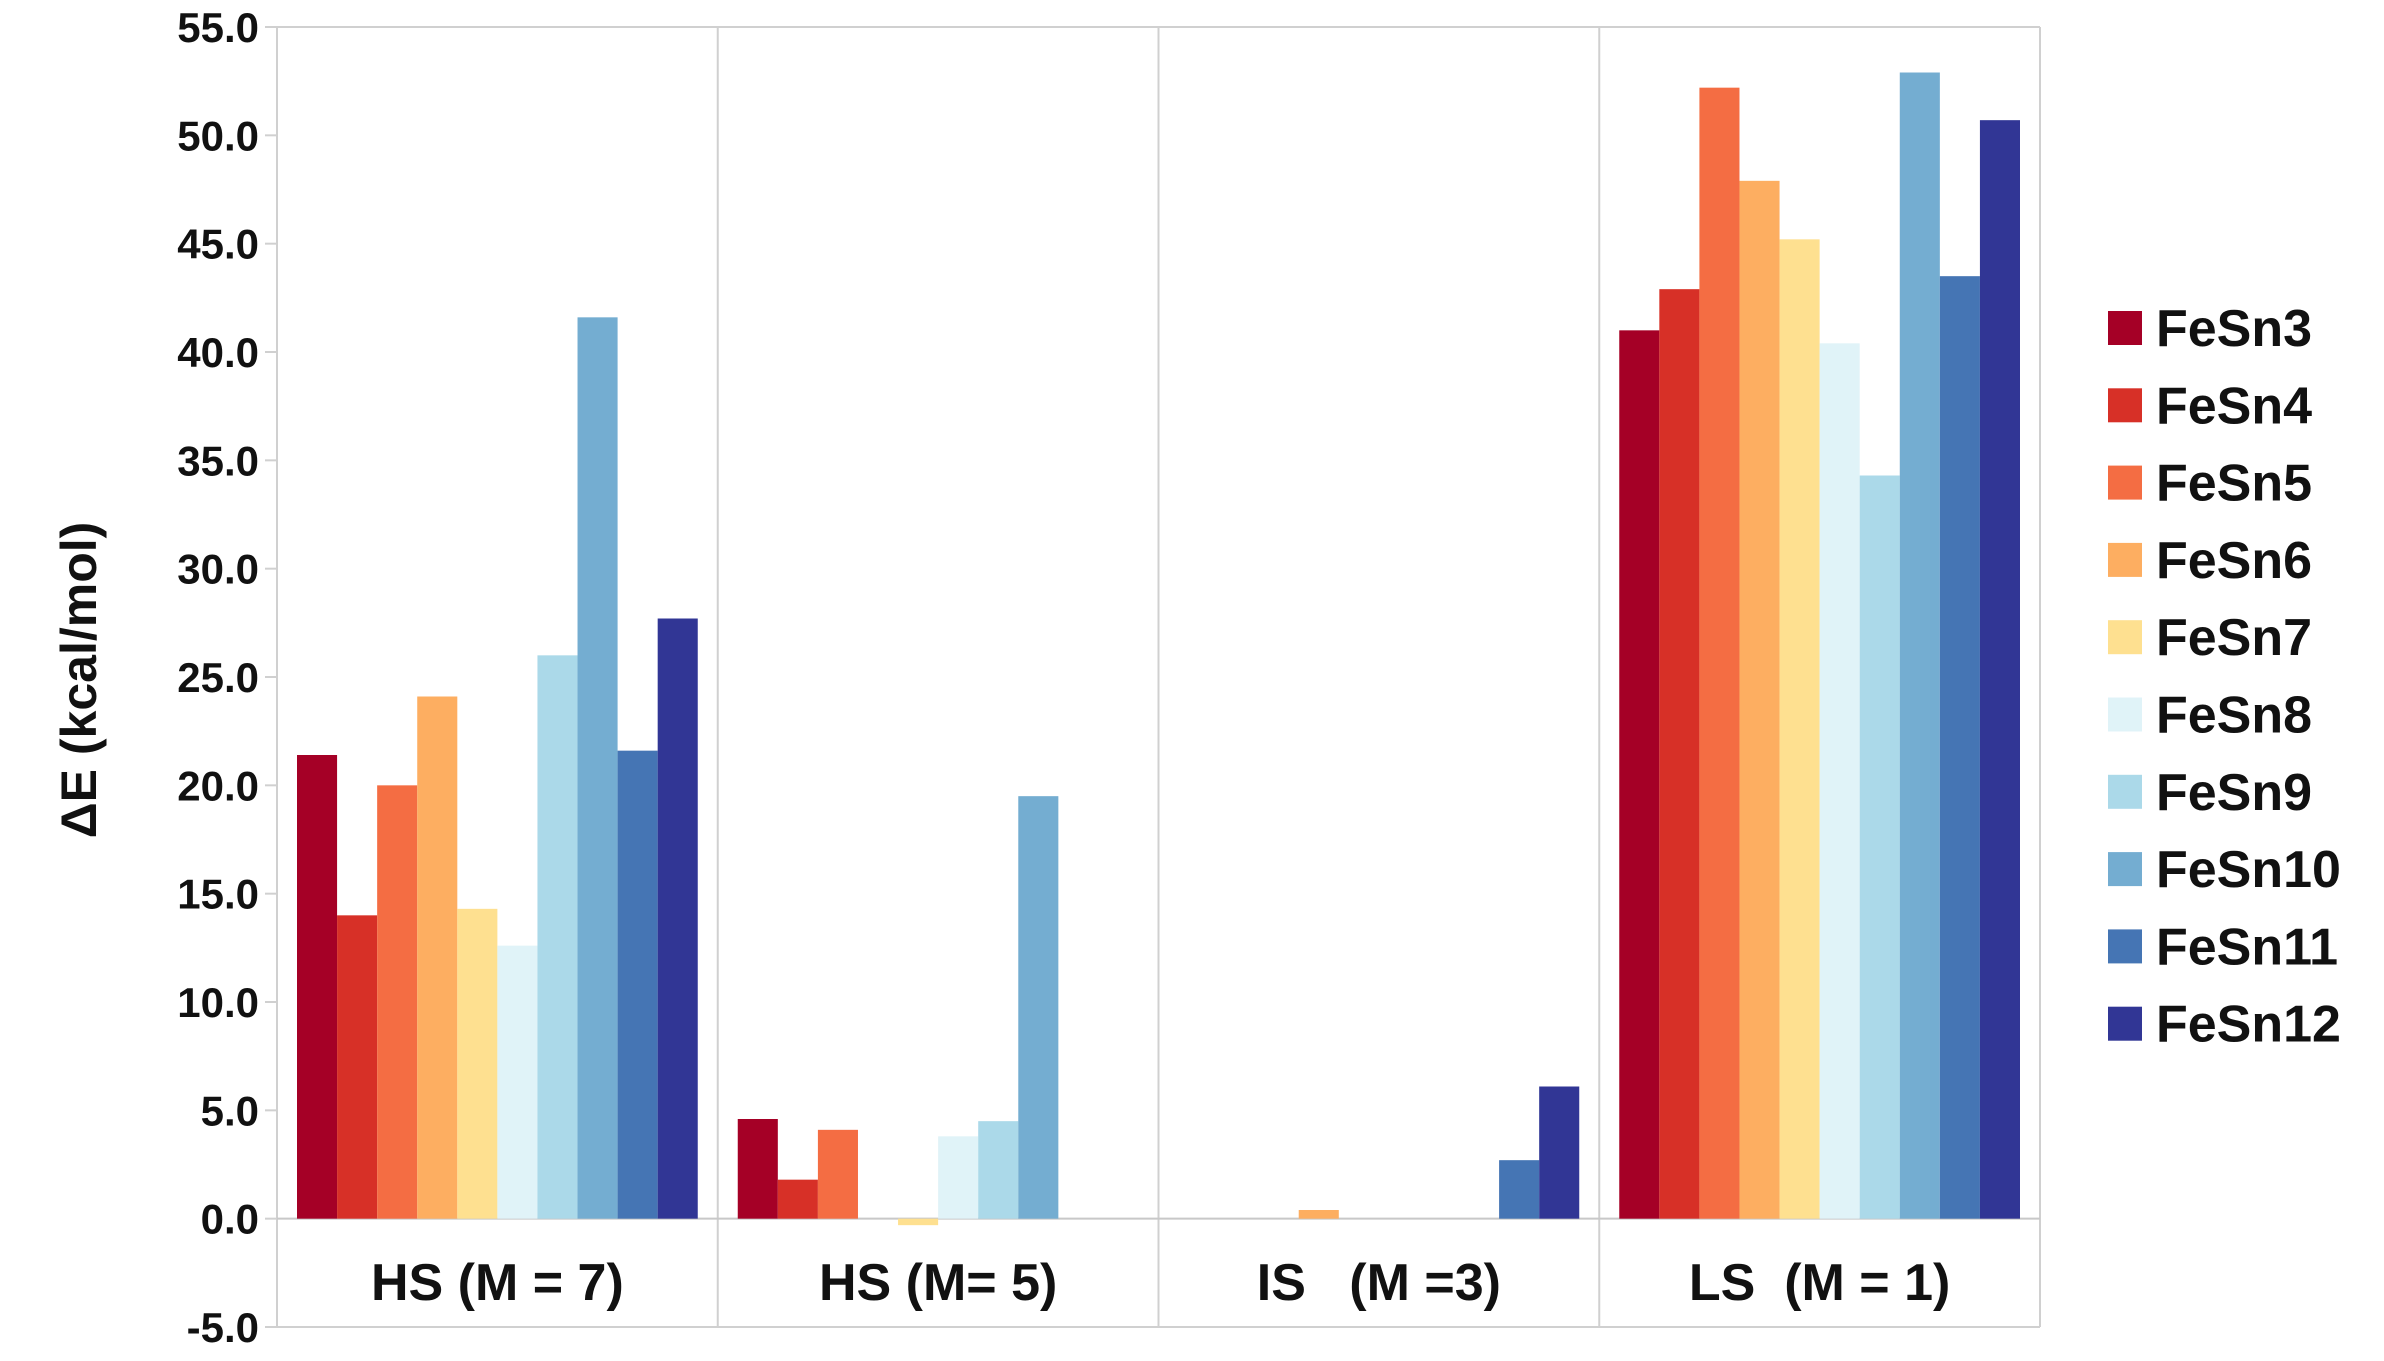 The image size is (2384, 1361). Describe the element at coordinates (2125, 637) in the screenshot. I see `legend-swatch-fesn7` at that location.